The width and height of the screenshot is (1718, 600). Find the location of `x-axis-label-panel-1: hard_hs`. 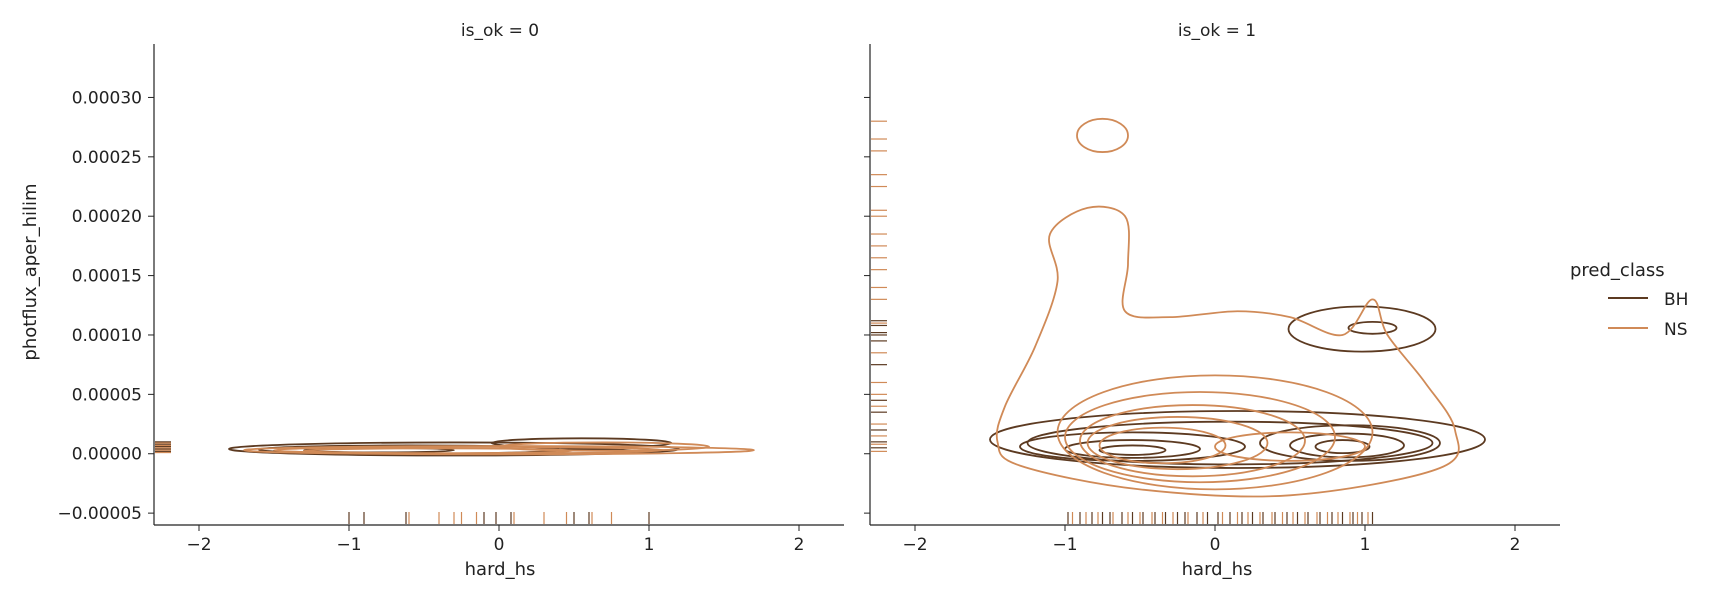

x-axis-label-panel-1: hard_hs is located at coordinates (1217, 569).